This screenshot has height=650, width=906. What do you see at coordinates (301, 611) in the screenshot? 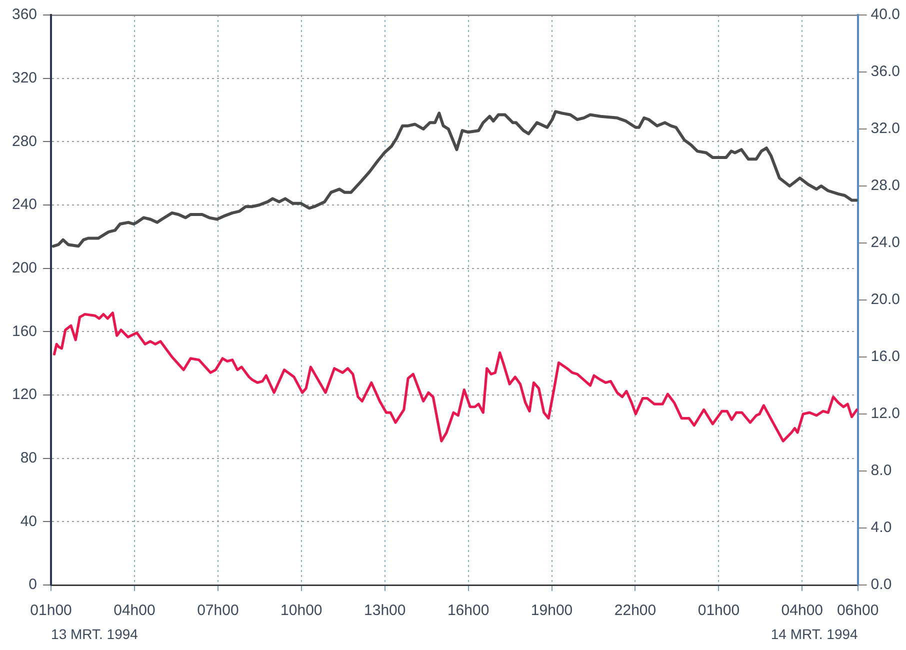
I see `x-tick-label: 10h00` at bounding box center [301, 611].